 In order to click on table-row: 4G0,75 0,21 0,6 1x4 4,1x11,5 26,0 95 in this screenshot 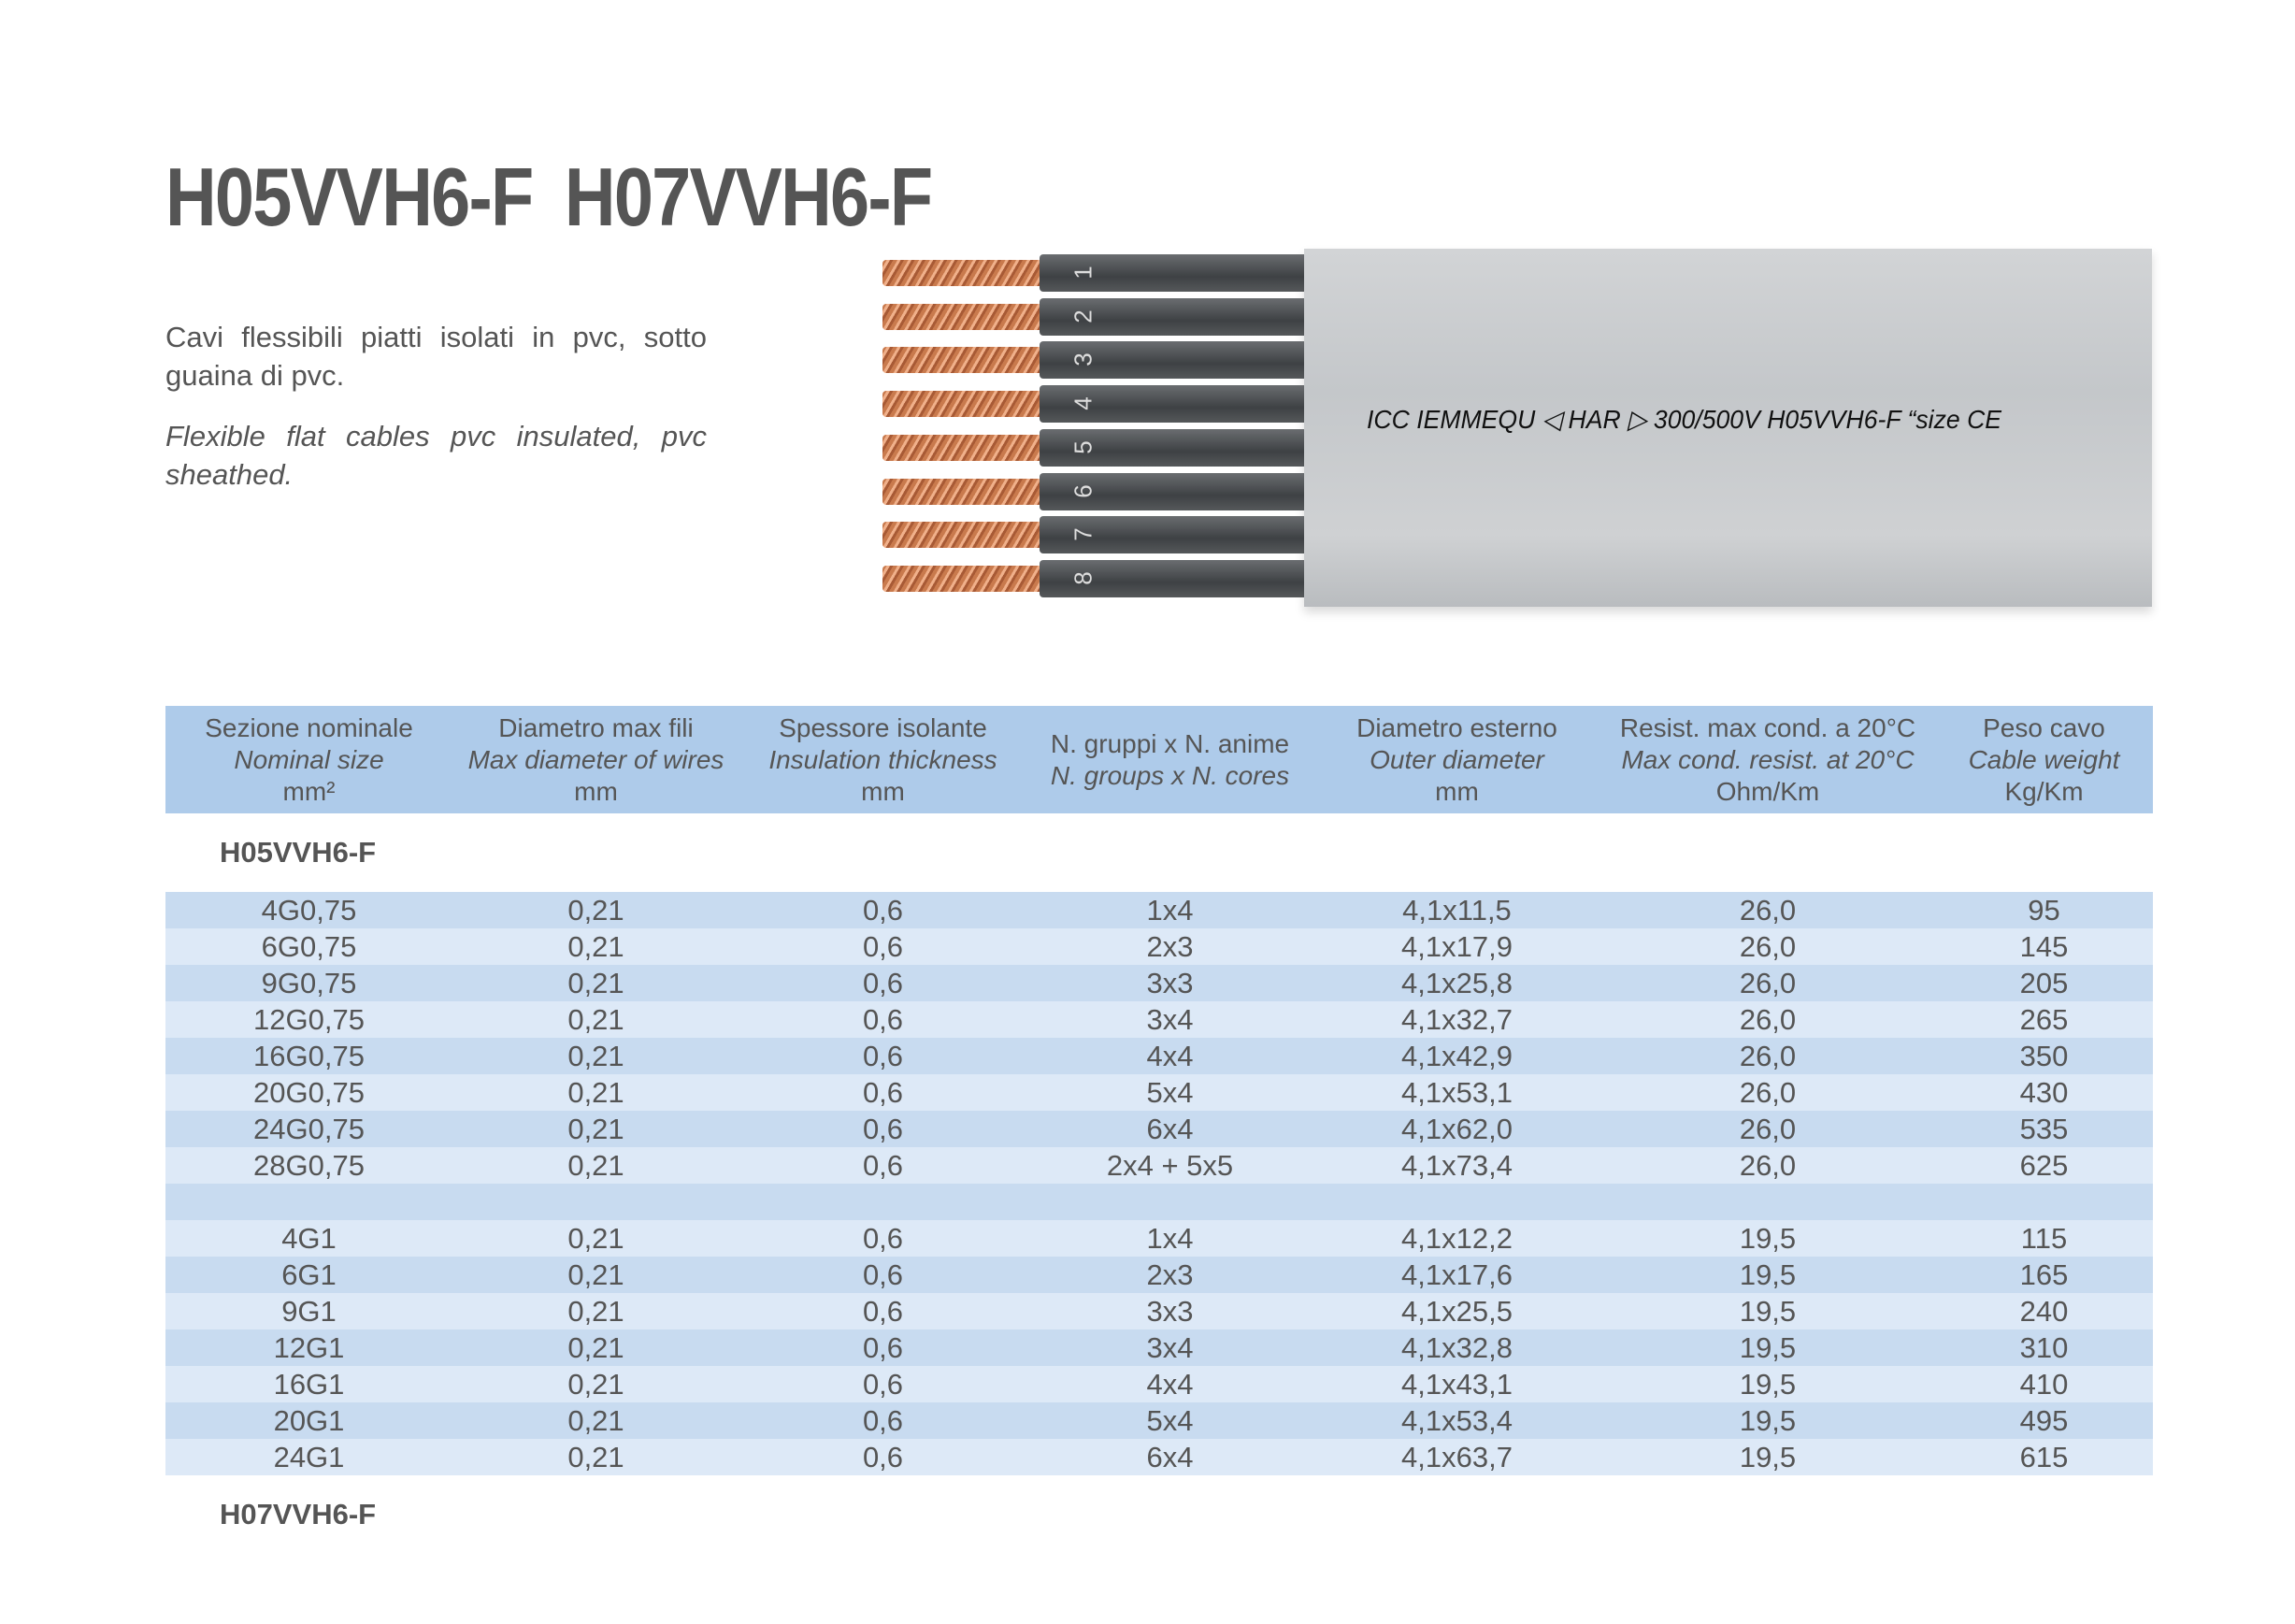, I will do `click(1159, 910)`.